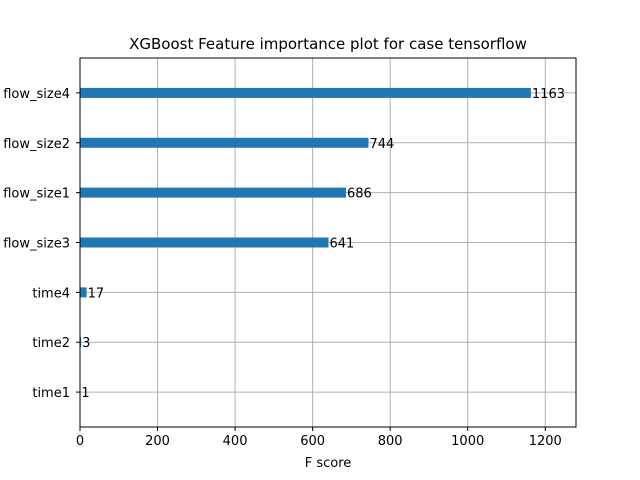 The width and height of the screenshot is (640, 480). Describe the element at coordinates (96, 293) in the screenshot. I see `data-label: 17` at that location.